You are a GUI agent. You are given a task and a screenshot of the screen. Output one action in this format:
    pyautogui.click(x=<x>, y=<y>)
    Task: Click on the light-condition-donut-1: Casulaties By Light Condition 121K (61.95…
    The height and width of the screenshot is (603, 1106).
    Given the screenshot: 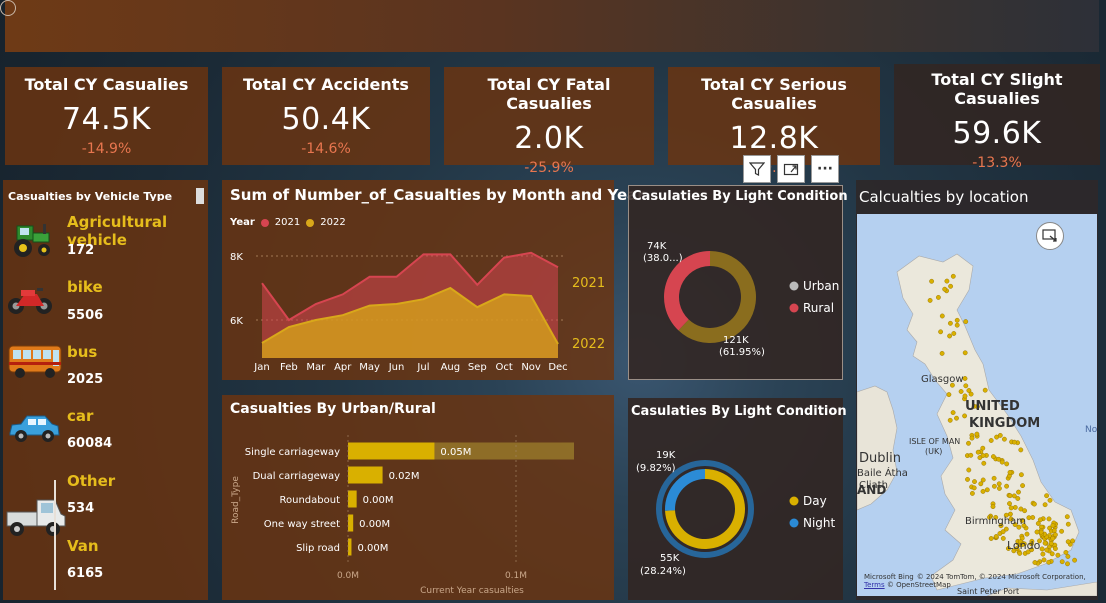 What is the action you would take?
    pyautogui.click(x=738, y=282)
    